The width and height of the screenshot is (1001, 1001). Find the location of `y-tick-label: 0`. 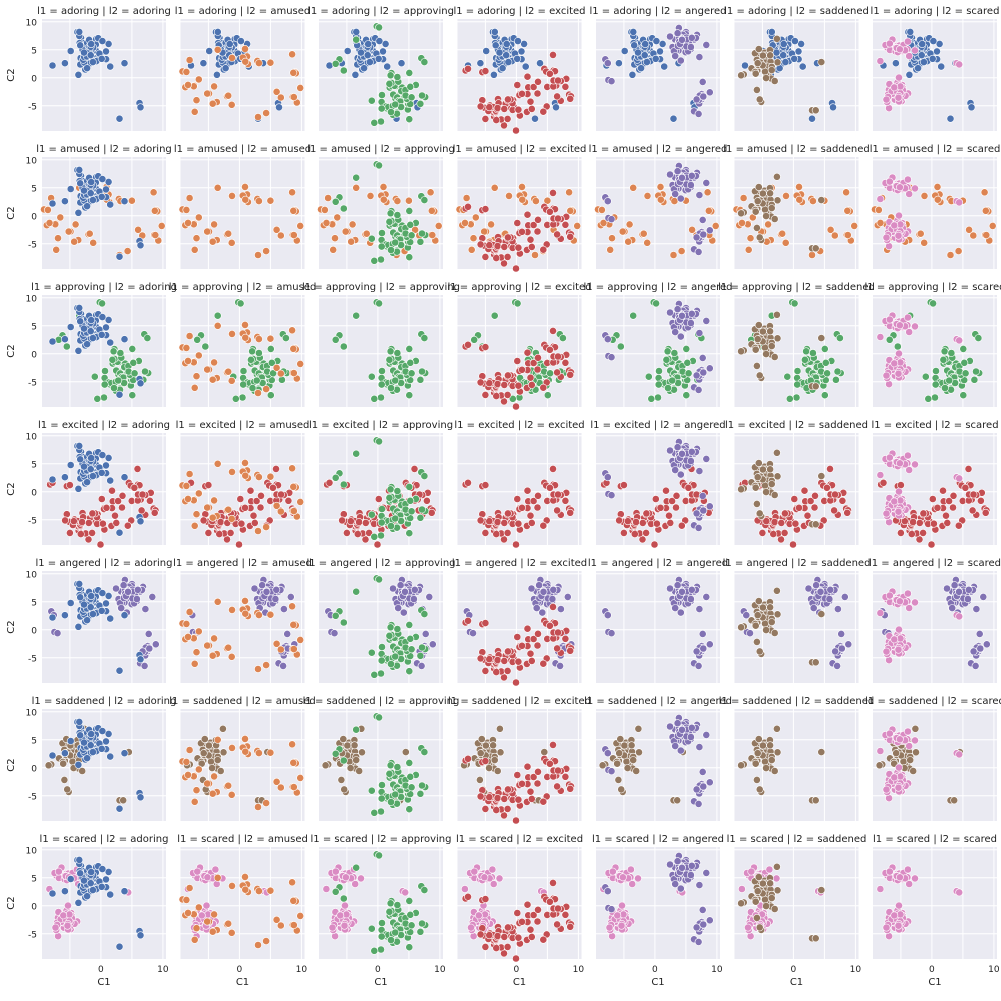

y-tick-label: 0 is located at coordinates (34, 493).